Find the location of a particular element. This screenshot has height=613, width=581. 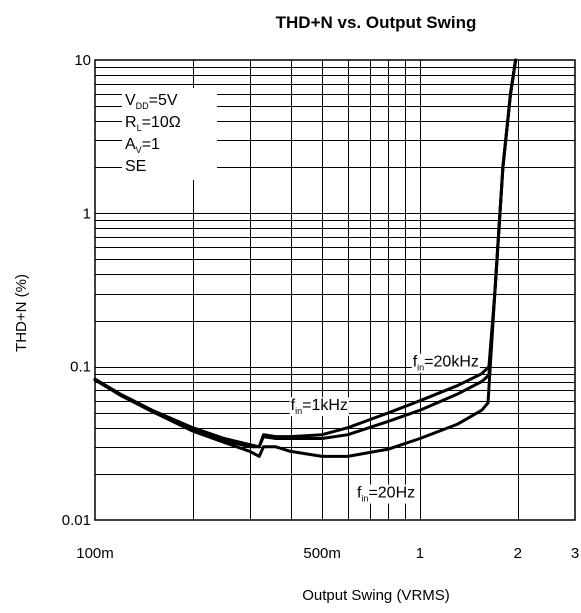

x-axis-label: Output Swing (VRMS) is located at coordinates (376, 595).